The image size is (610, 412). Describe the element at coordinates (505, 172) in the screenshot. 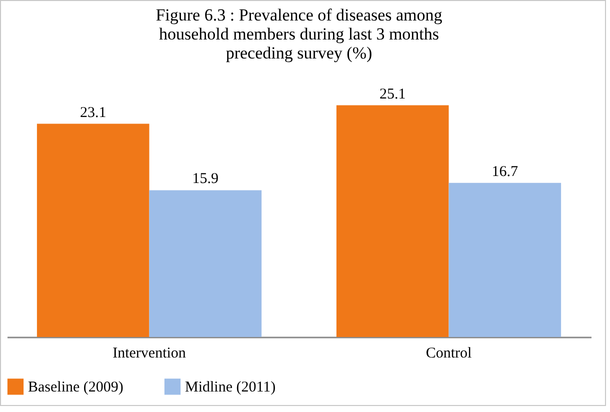

I see `data-label: 16.7` at that location.